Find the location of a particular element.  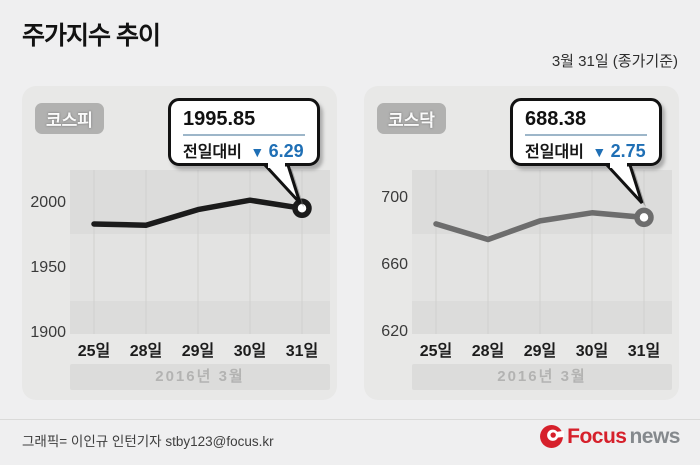

y-axis-tick: 1900 is located at coordinates (48, 332).